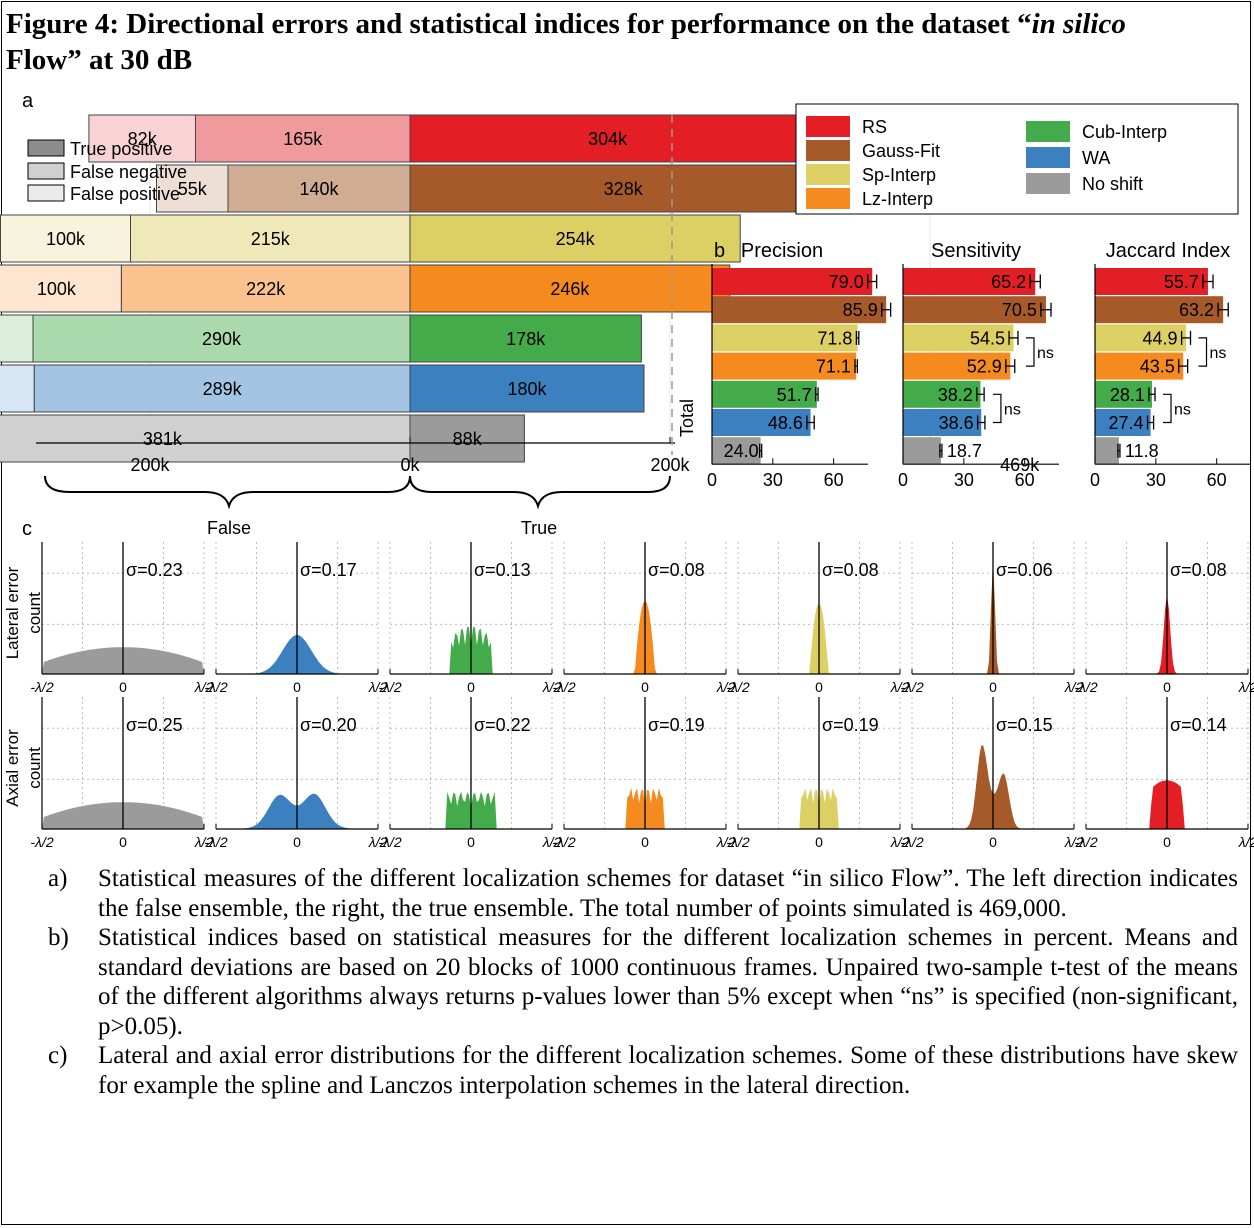 This screenshot has width=1254, height=1228. I want to click on x-tick-label: 0k, so click(410, 465).